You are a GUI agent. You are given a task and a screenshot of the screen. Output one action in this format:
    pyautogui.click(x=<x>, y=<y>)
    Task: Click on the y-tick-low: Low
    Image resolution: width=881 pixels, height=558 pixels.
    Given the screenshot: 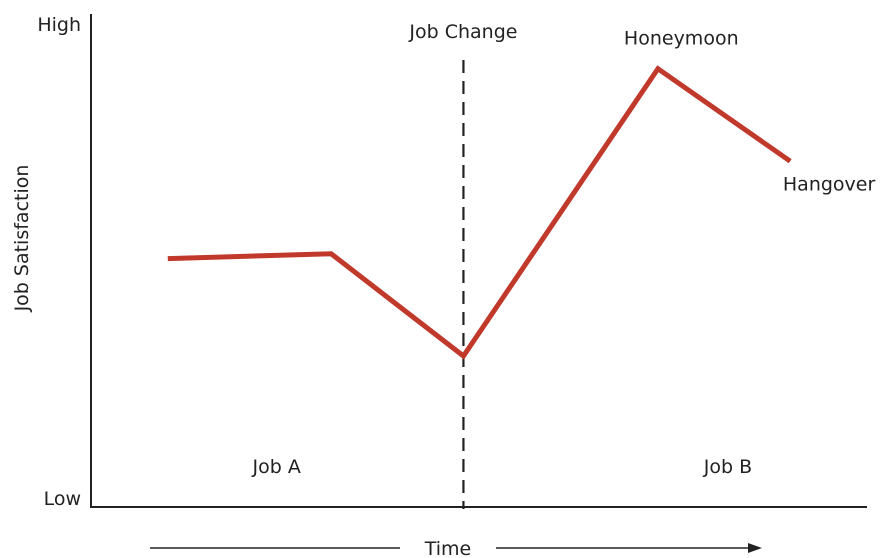 What is the action you would take?
    pyautogui.click(x=62, y=499)
    